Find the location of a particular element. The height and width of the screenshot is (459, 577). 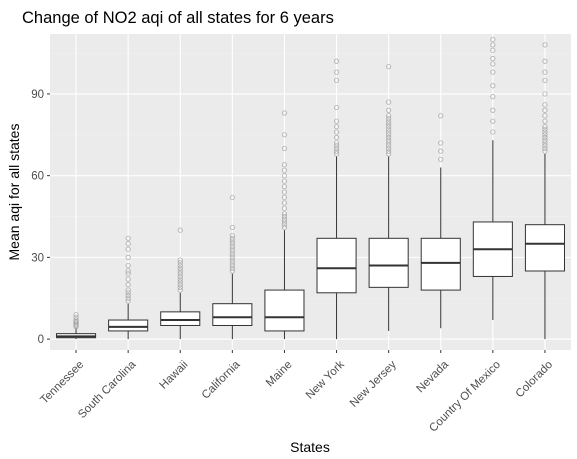

x-tick-label: Nevada is located at coordinates (432, 376).